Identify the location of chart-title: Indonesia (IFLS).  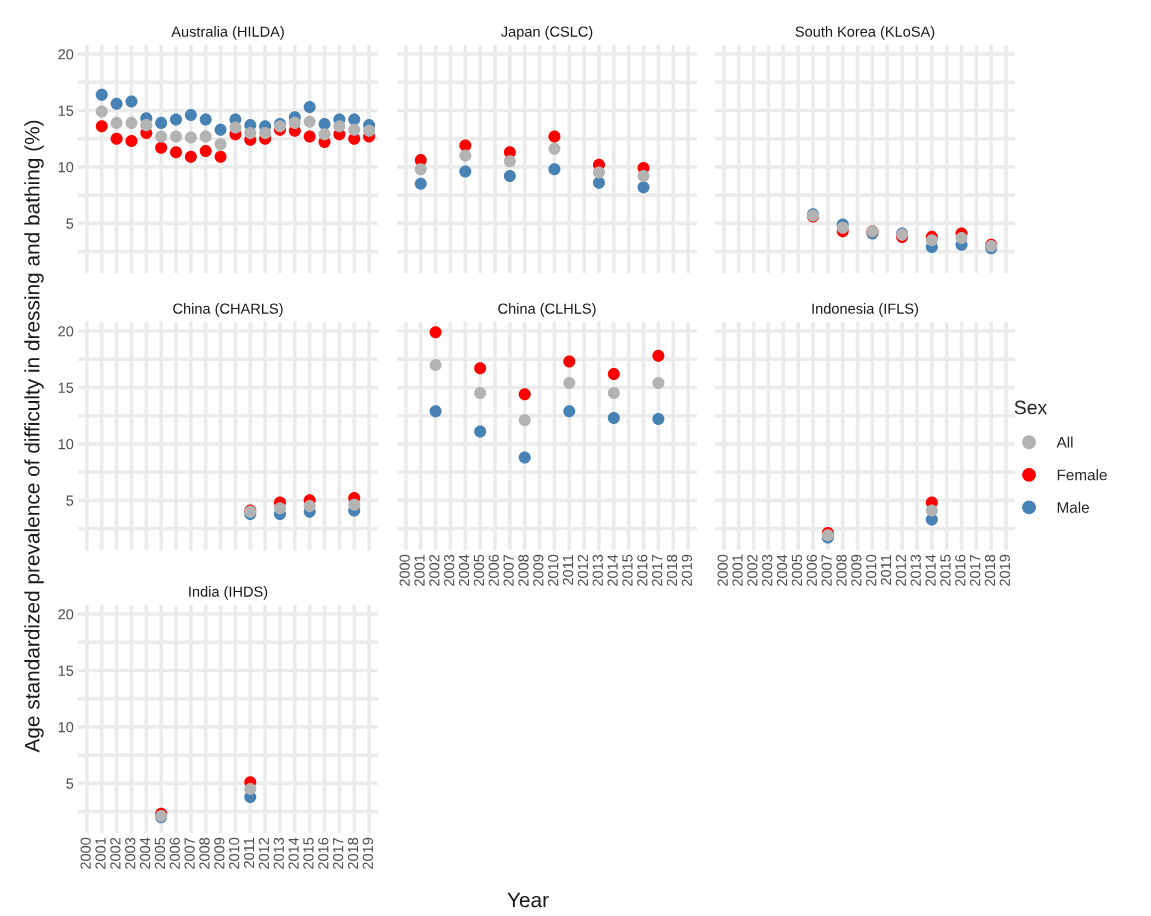
(865, 310).